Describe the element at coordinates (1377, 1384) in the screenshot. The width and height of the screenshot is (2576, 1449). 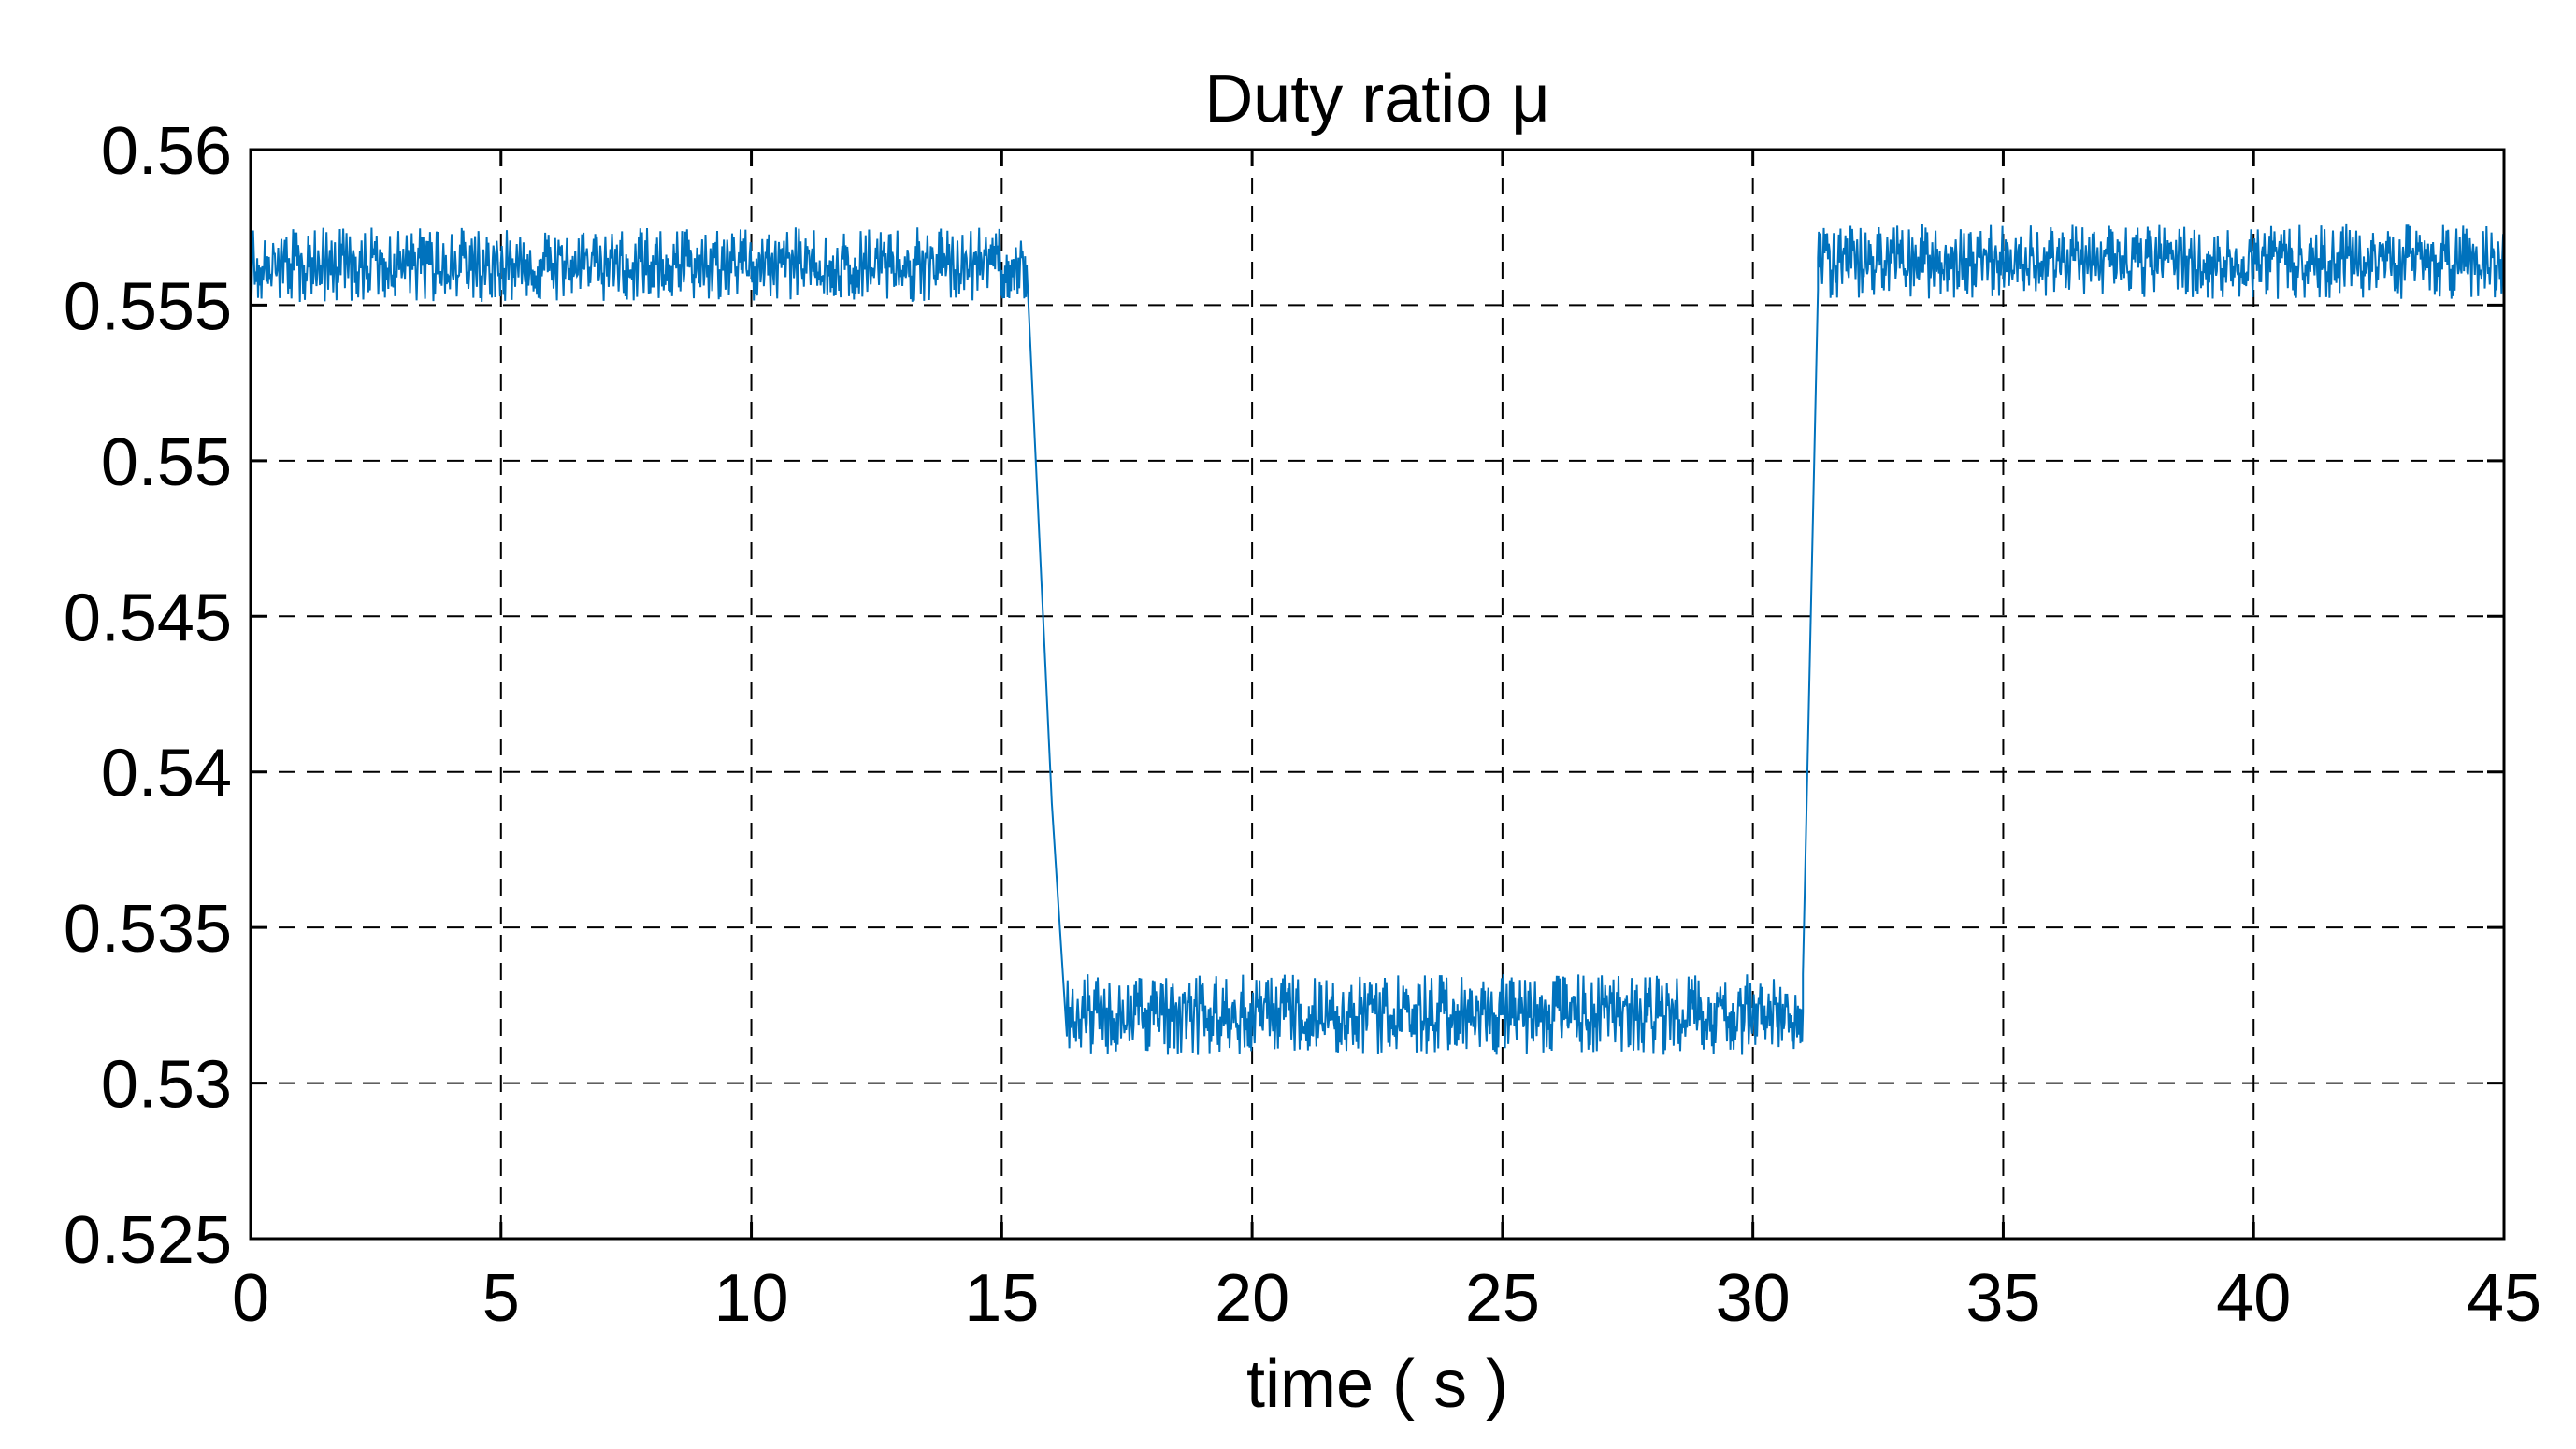
I see `x-axis-label: time ( s )` at that location.